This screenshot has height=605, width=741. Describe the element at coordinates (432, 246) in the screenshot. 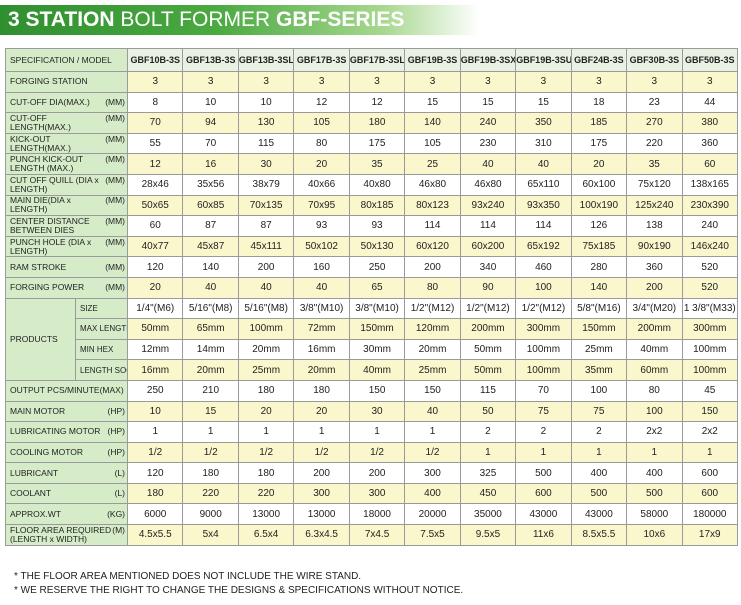

I see `value-cell: 60x120` at that location.